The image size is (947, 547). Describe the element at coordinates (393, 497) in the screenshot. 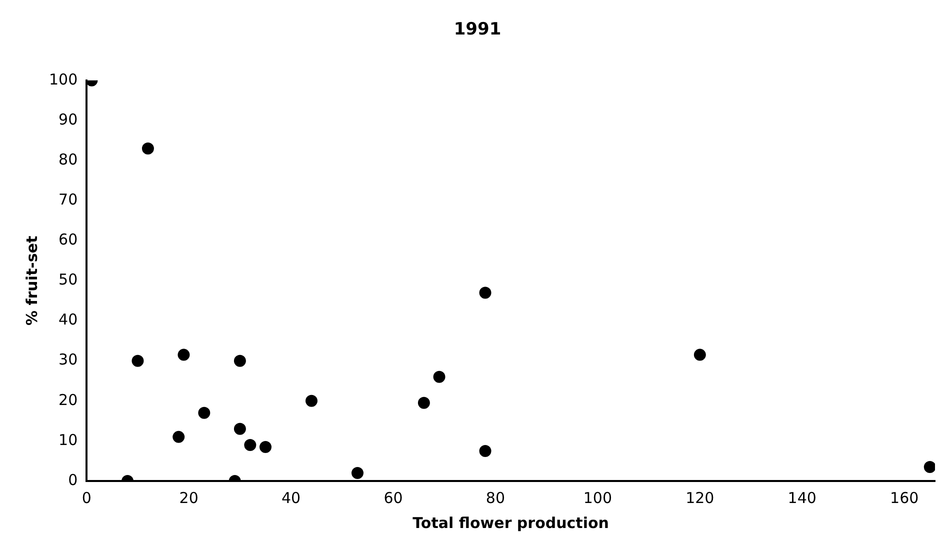

I see `x-tick-label: 60` at that location.